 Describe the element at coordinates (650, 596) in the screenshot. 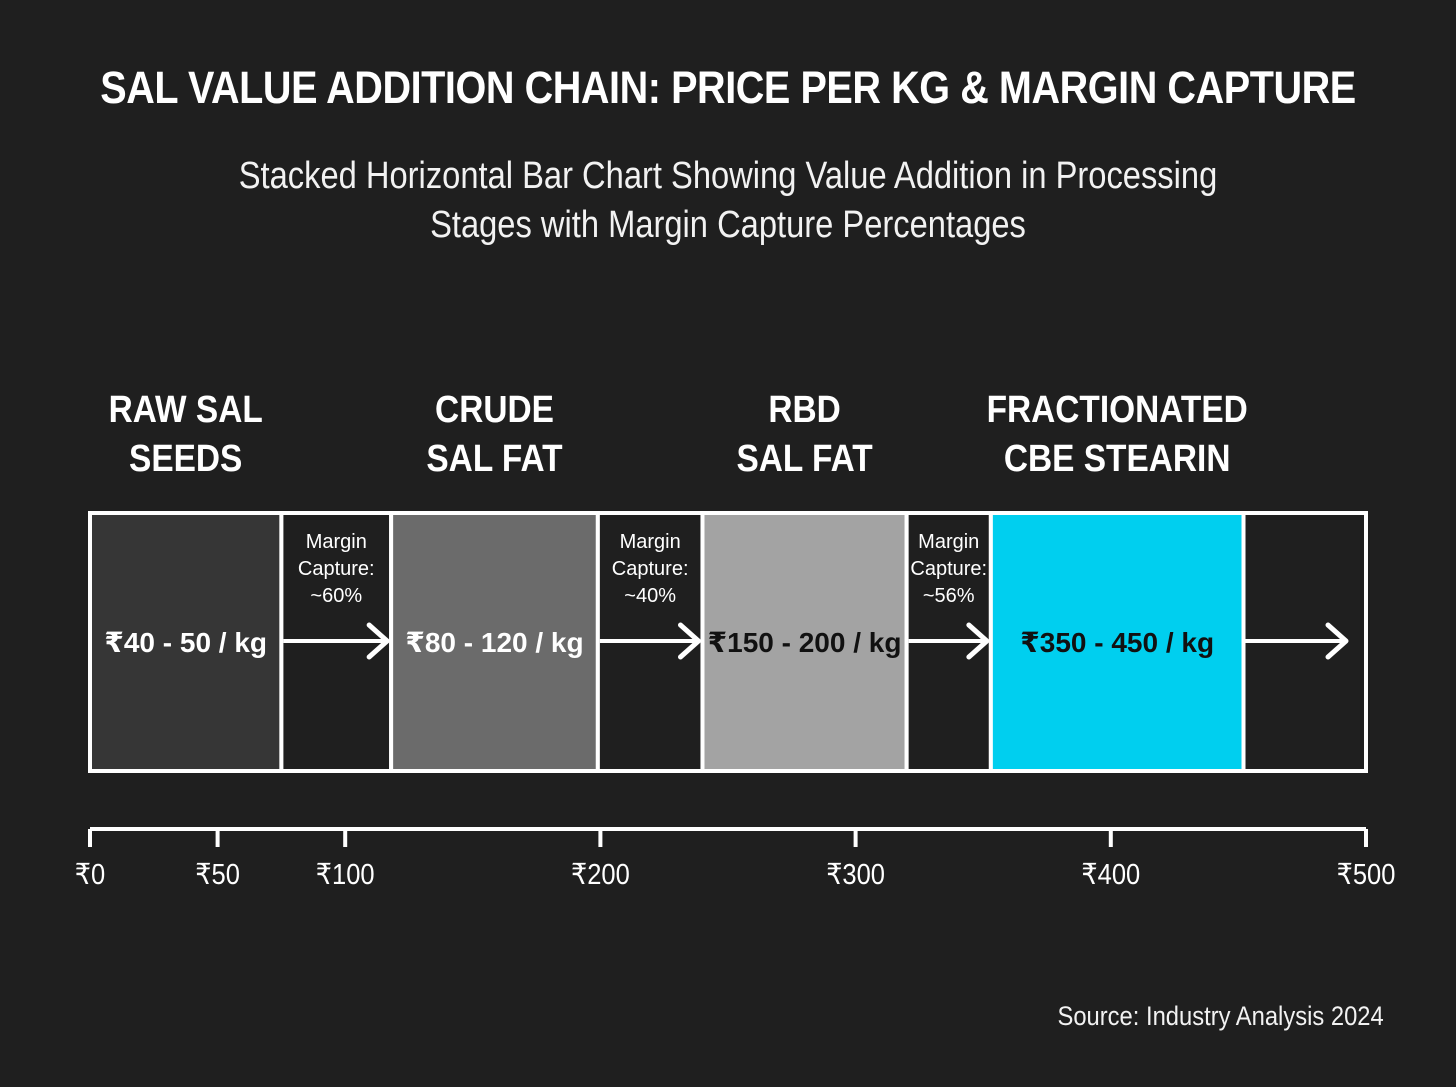

I see `margin-capture-label: ~40%` at that location.